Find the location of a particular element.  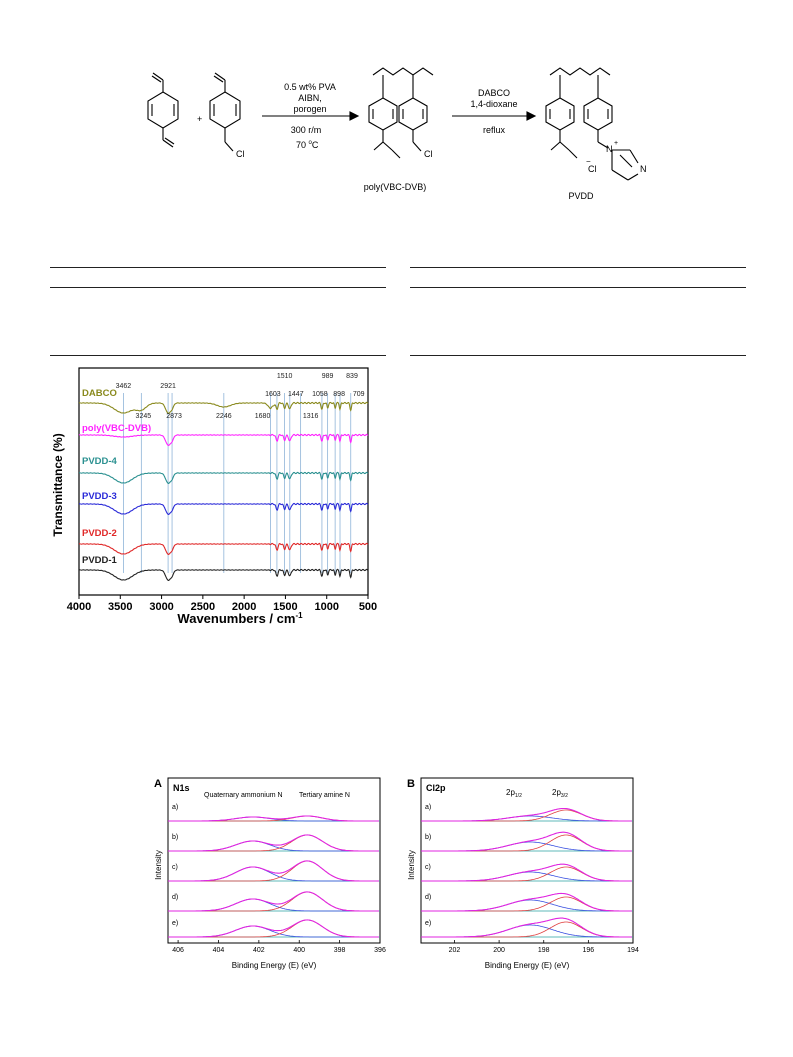

xps-b-frame is located at coordinates (527, 860).